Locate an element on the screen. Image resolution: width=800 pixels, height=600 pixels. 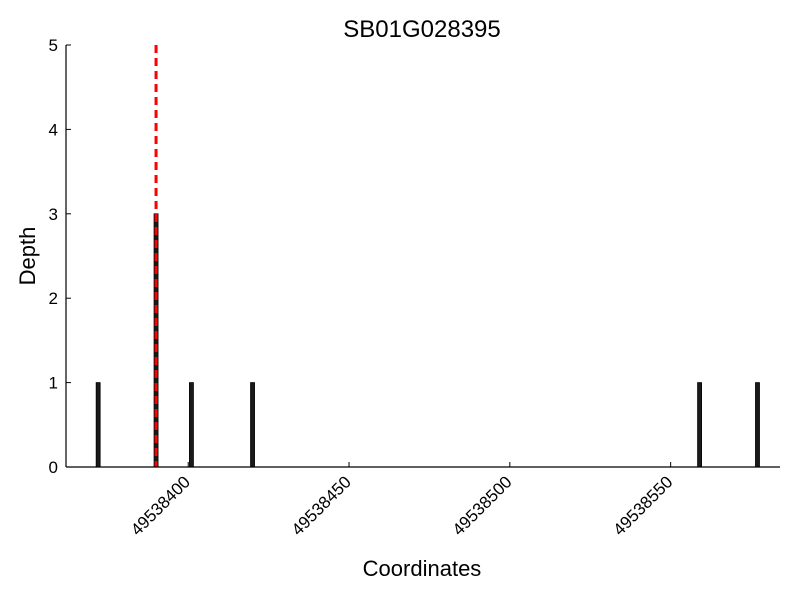
x-tick-label-3: 49538550 is located at coordinates (643, 505).